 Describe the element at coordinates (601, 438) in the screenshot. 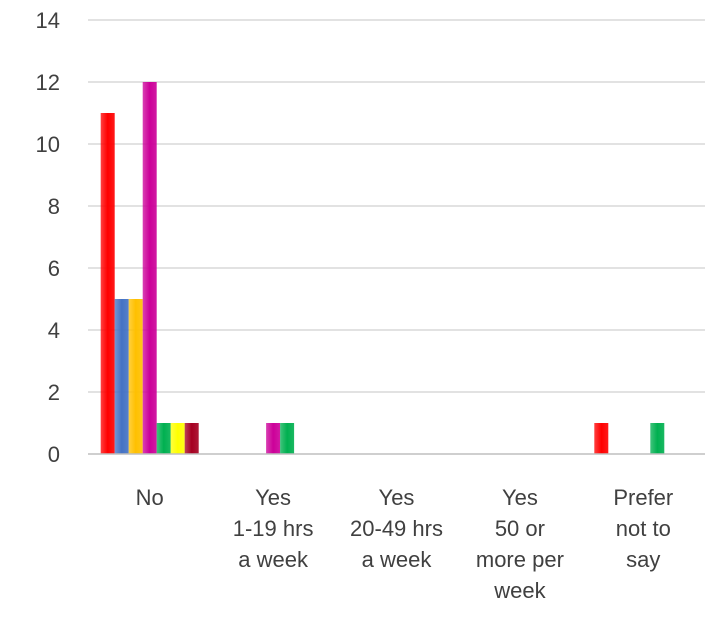

I see `bar-series1-cat5` at that location.